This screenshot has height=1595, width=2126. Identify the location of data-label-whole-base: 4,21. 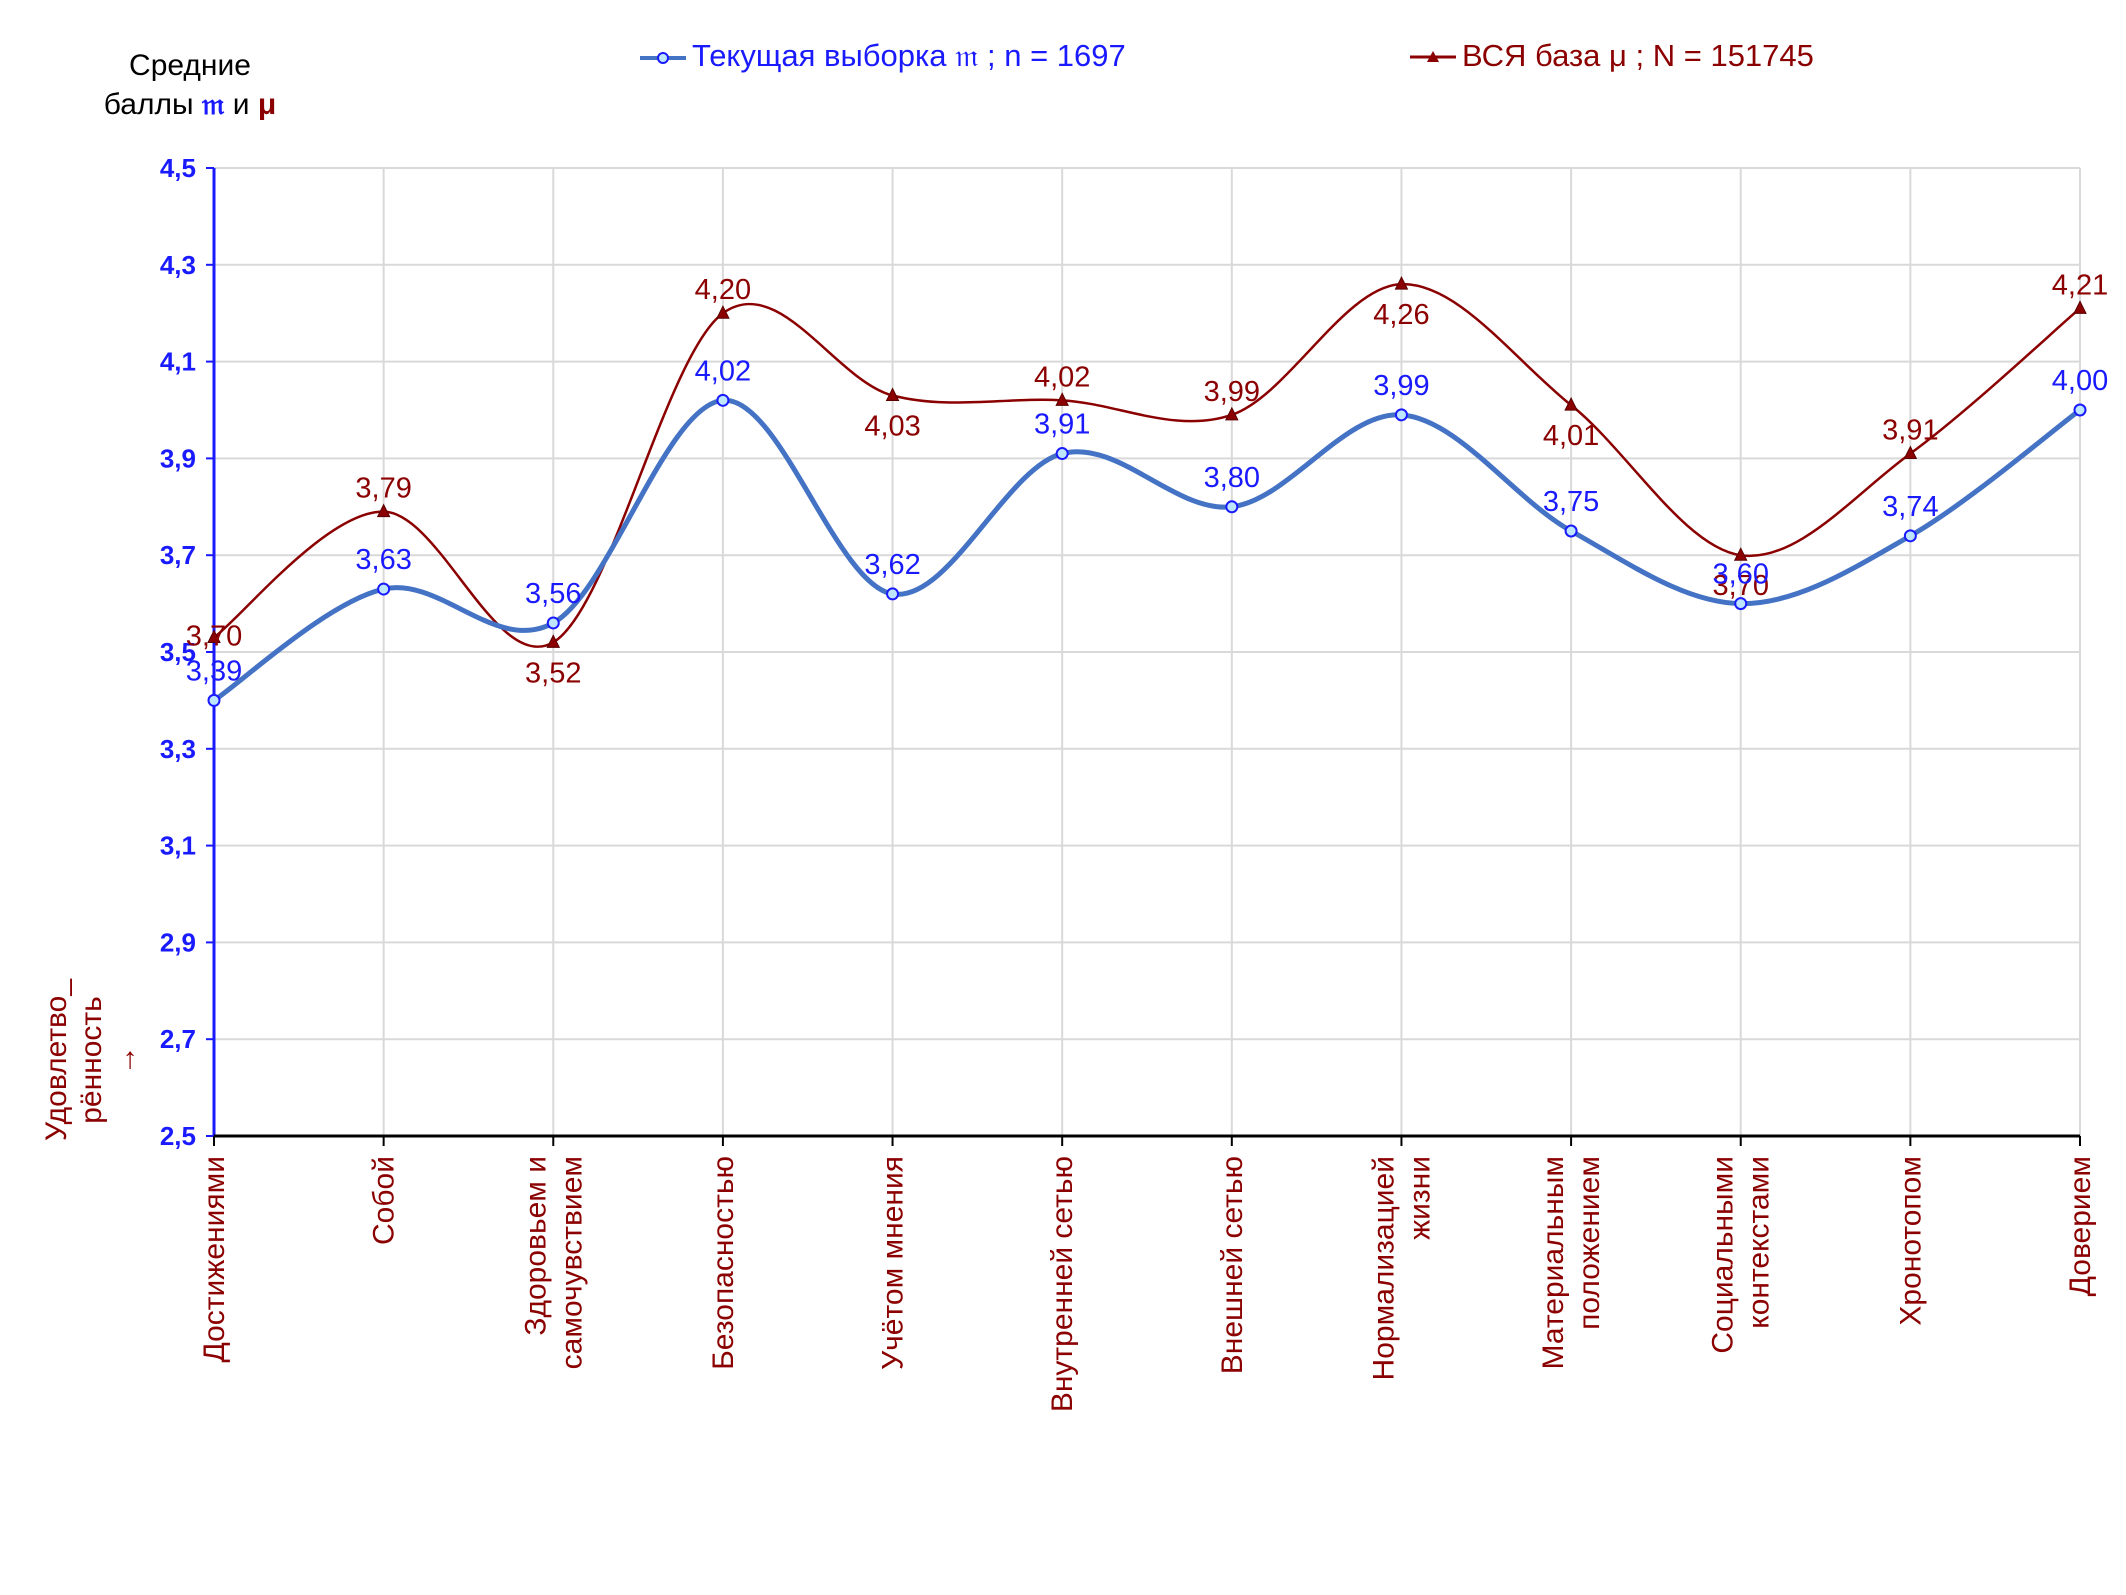
(2080, 285).